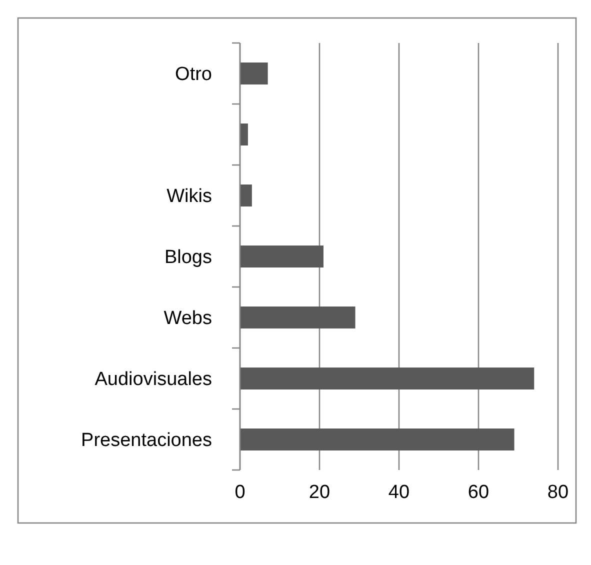 The height and width of the screenshot is (565, 591). What do you see at coordinates (153, 379) in the screenshot?
I see `y-tick-label: Audiovisuales` at bounding box center [153, 379].